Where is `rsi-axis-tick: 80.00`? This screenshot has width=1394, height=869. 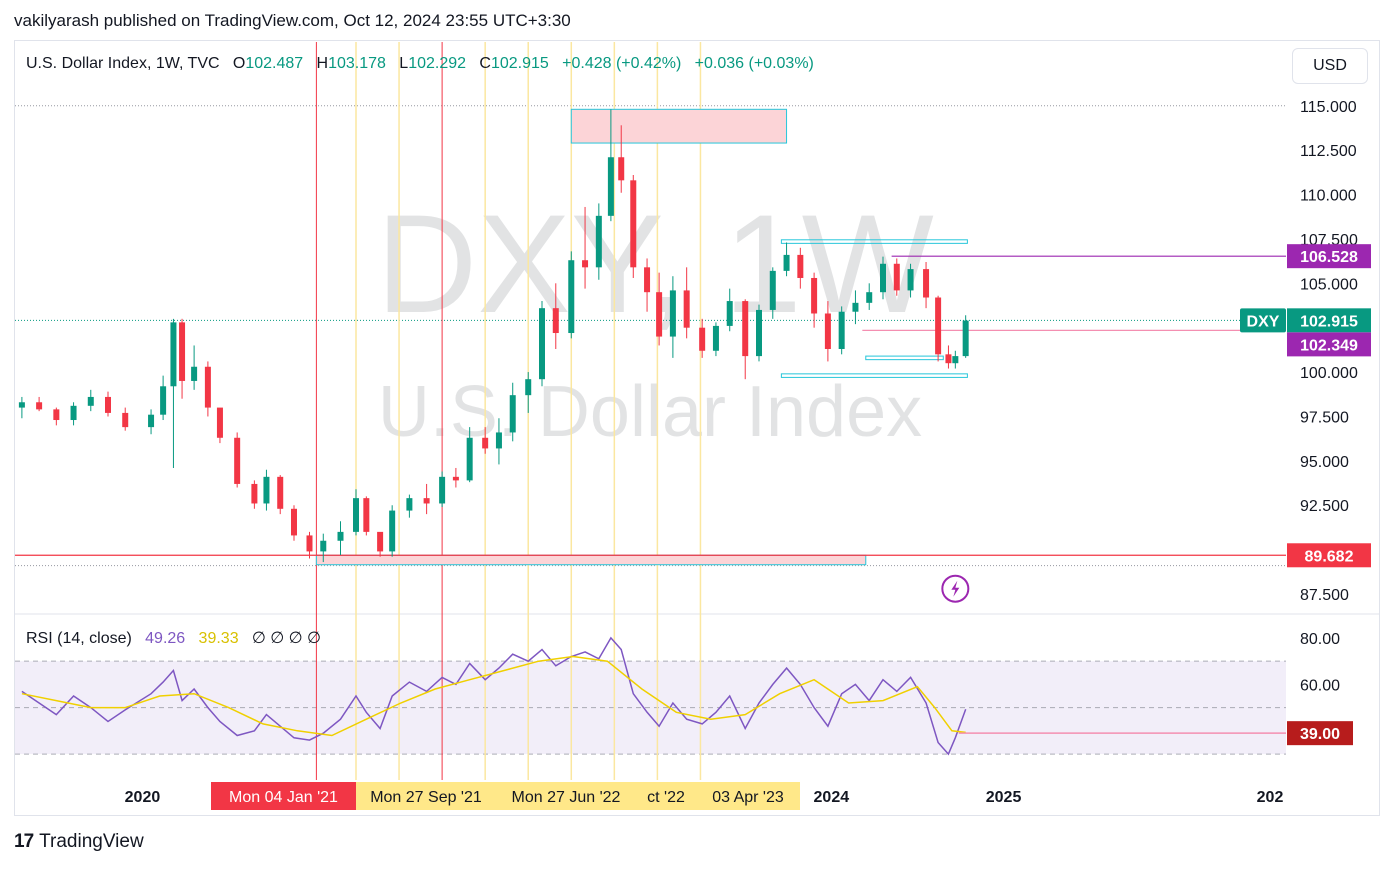 rsi-axis-tick: 80.00 is located at coordinates (1320, 639).